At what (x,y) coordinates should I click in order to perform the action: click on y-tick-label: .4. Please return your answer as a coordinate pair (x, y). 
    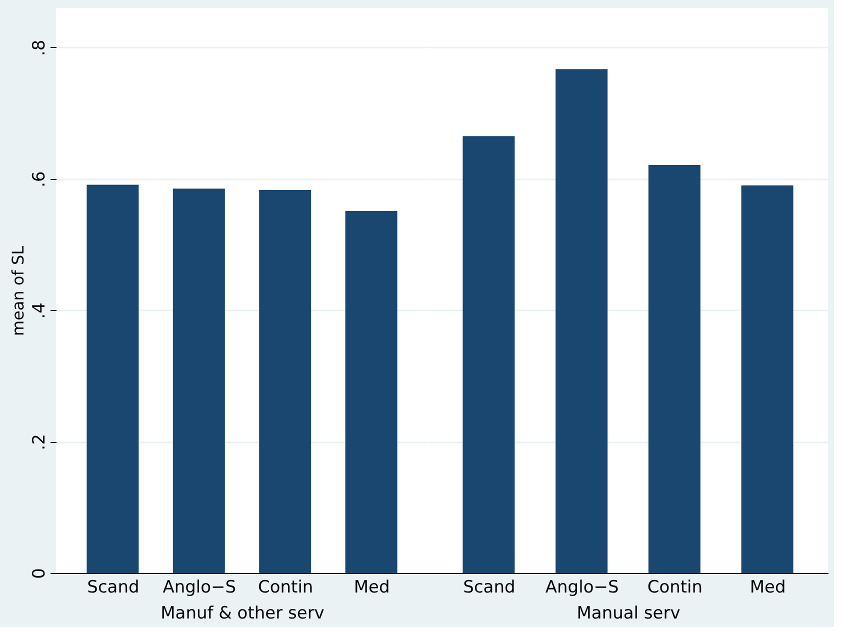
    Looking at the image, I should click on (40, 310).